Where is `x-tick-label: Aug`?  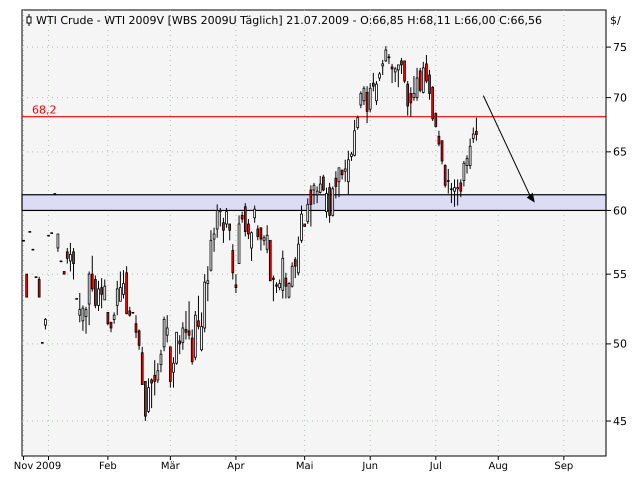 x-tick-label: Aug is located at coordinates (498, 466).